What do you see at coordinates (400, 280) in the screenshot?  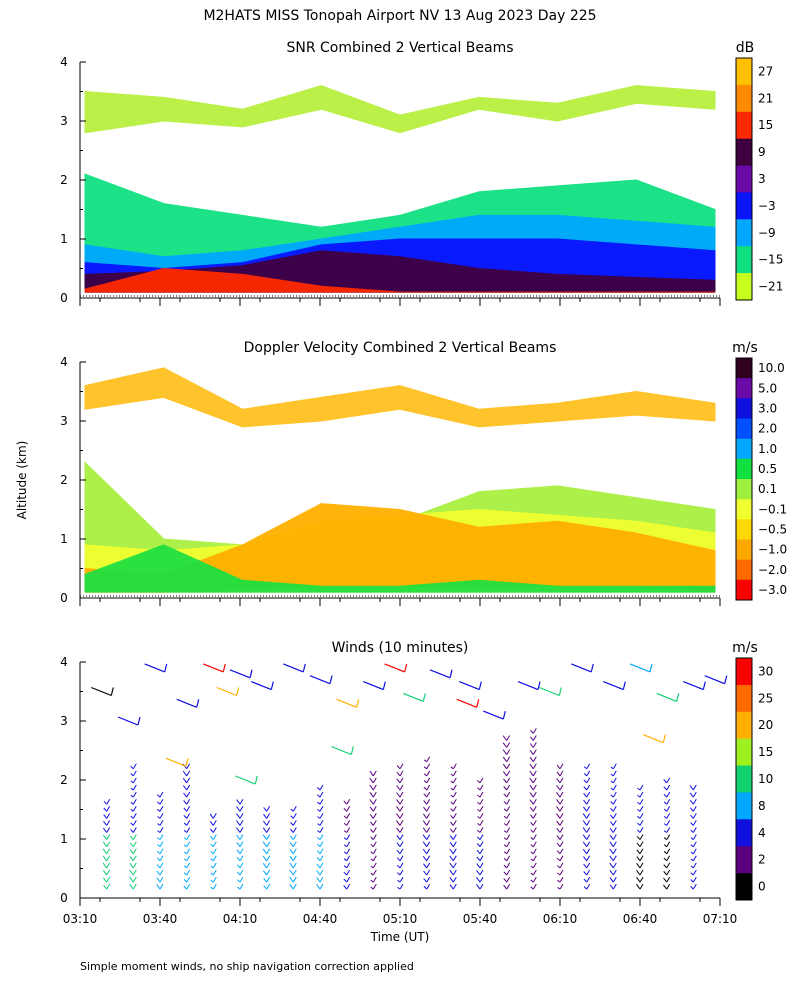 I see `snr-layer-peak-snr` at bounding box center [400, 280].